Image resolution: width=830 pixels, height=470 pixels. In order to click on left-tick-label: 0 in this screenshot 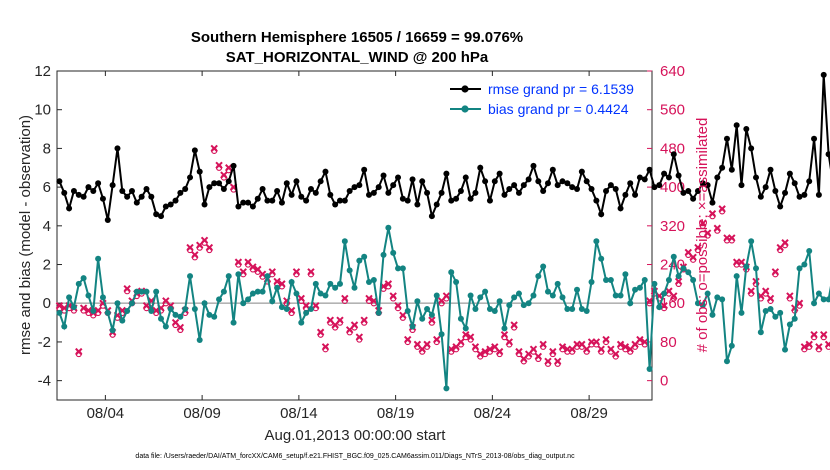, I will do `click(47, 303)`.